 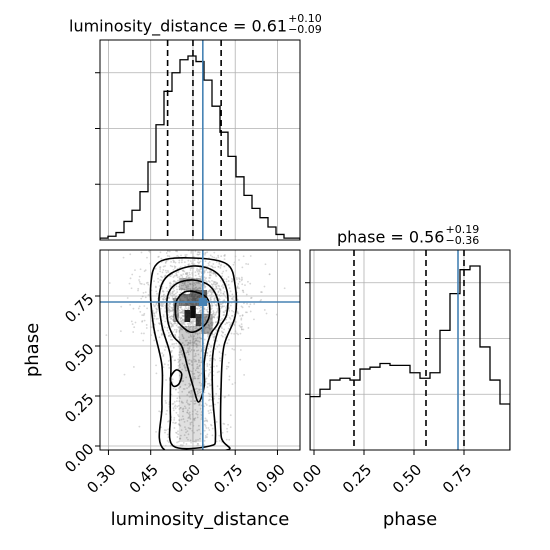 I want to click on axes-frame, so click(x=200, y=140).